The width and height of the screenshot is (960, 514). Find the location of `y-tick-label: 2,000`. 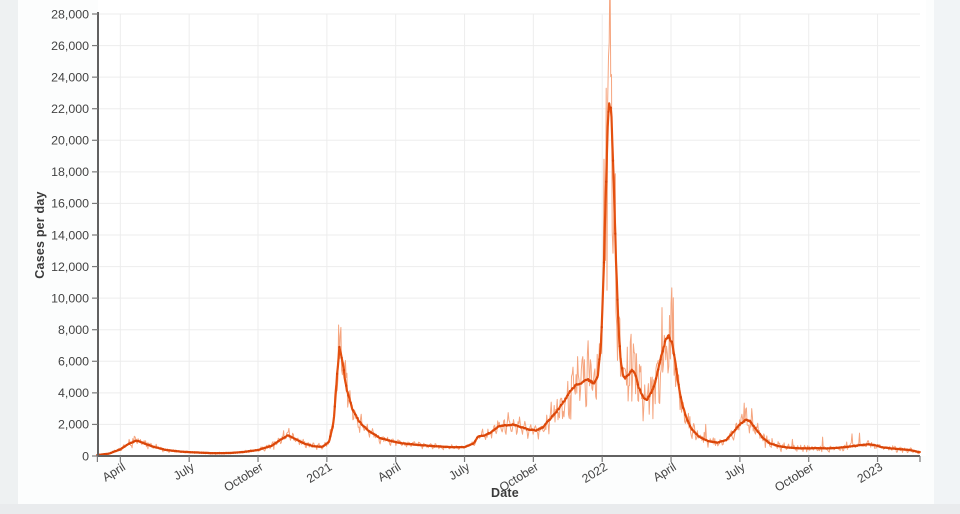

y-tick-label: 2,000 is located at coordinates (73, 425).